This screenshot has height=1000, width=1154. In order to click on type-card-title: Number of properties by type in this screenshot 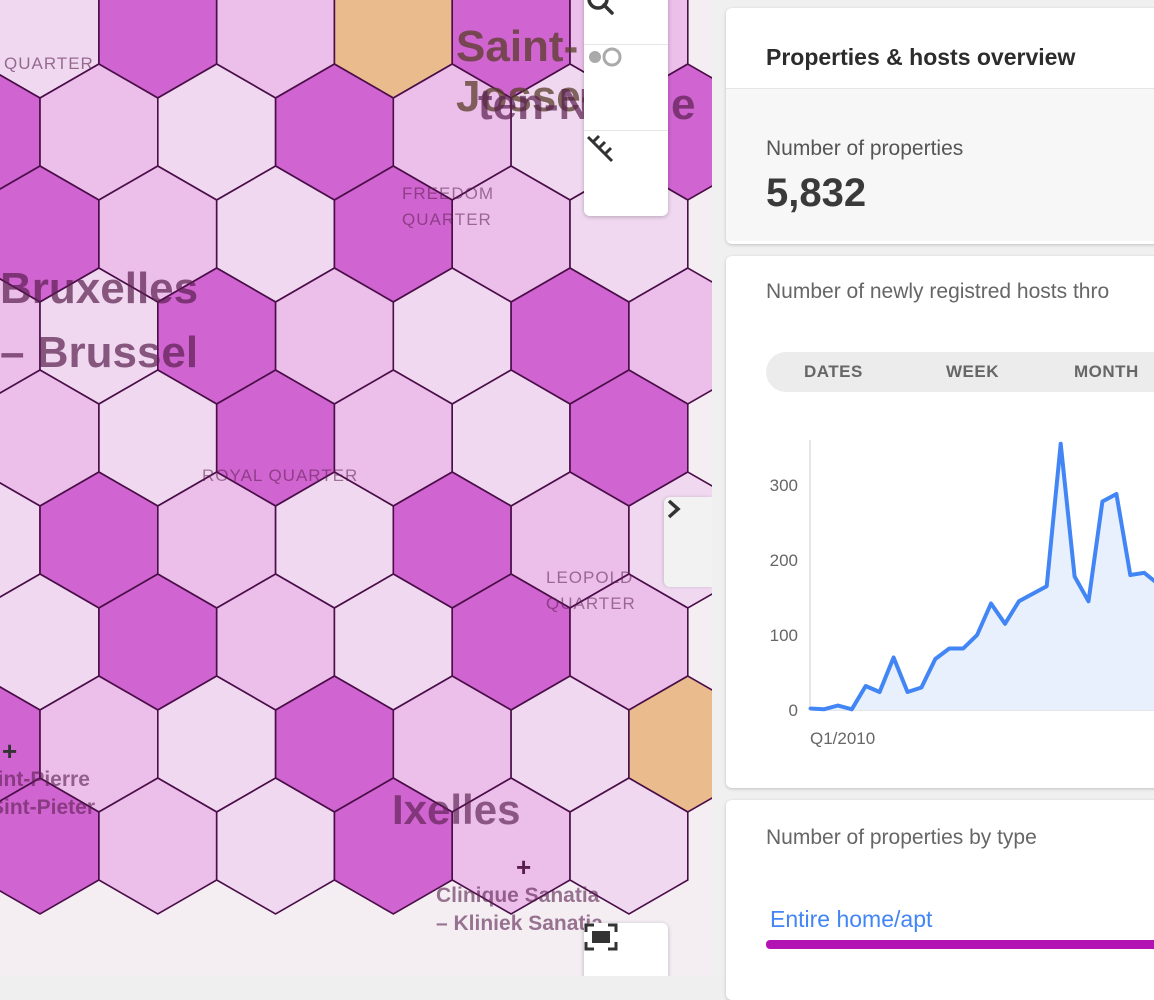, I will do `click(901, 837)`.